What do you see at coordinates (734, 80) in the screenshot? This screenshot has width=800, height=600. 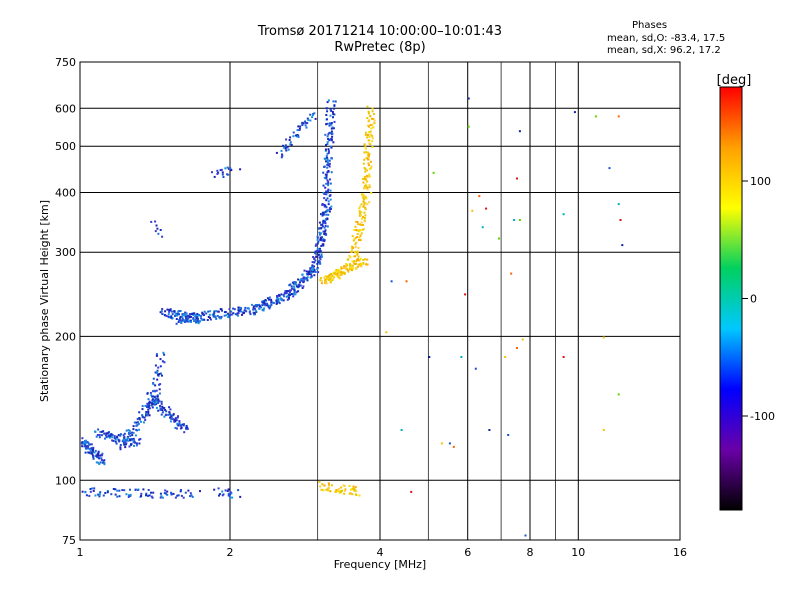 I see `colorbar-label: [deg]` at bounding box center [734, 80].